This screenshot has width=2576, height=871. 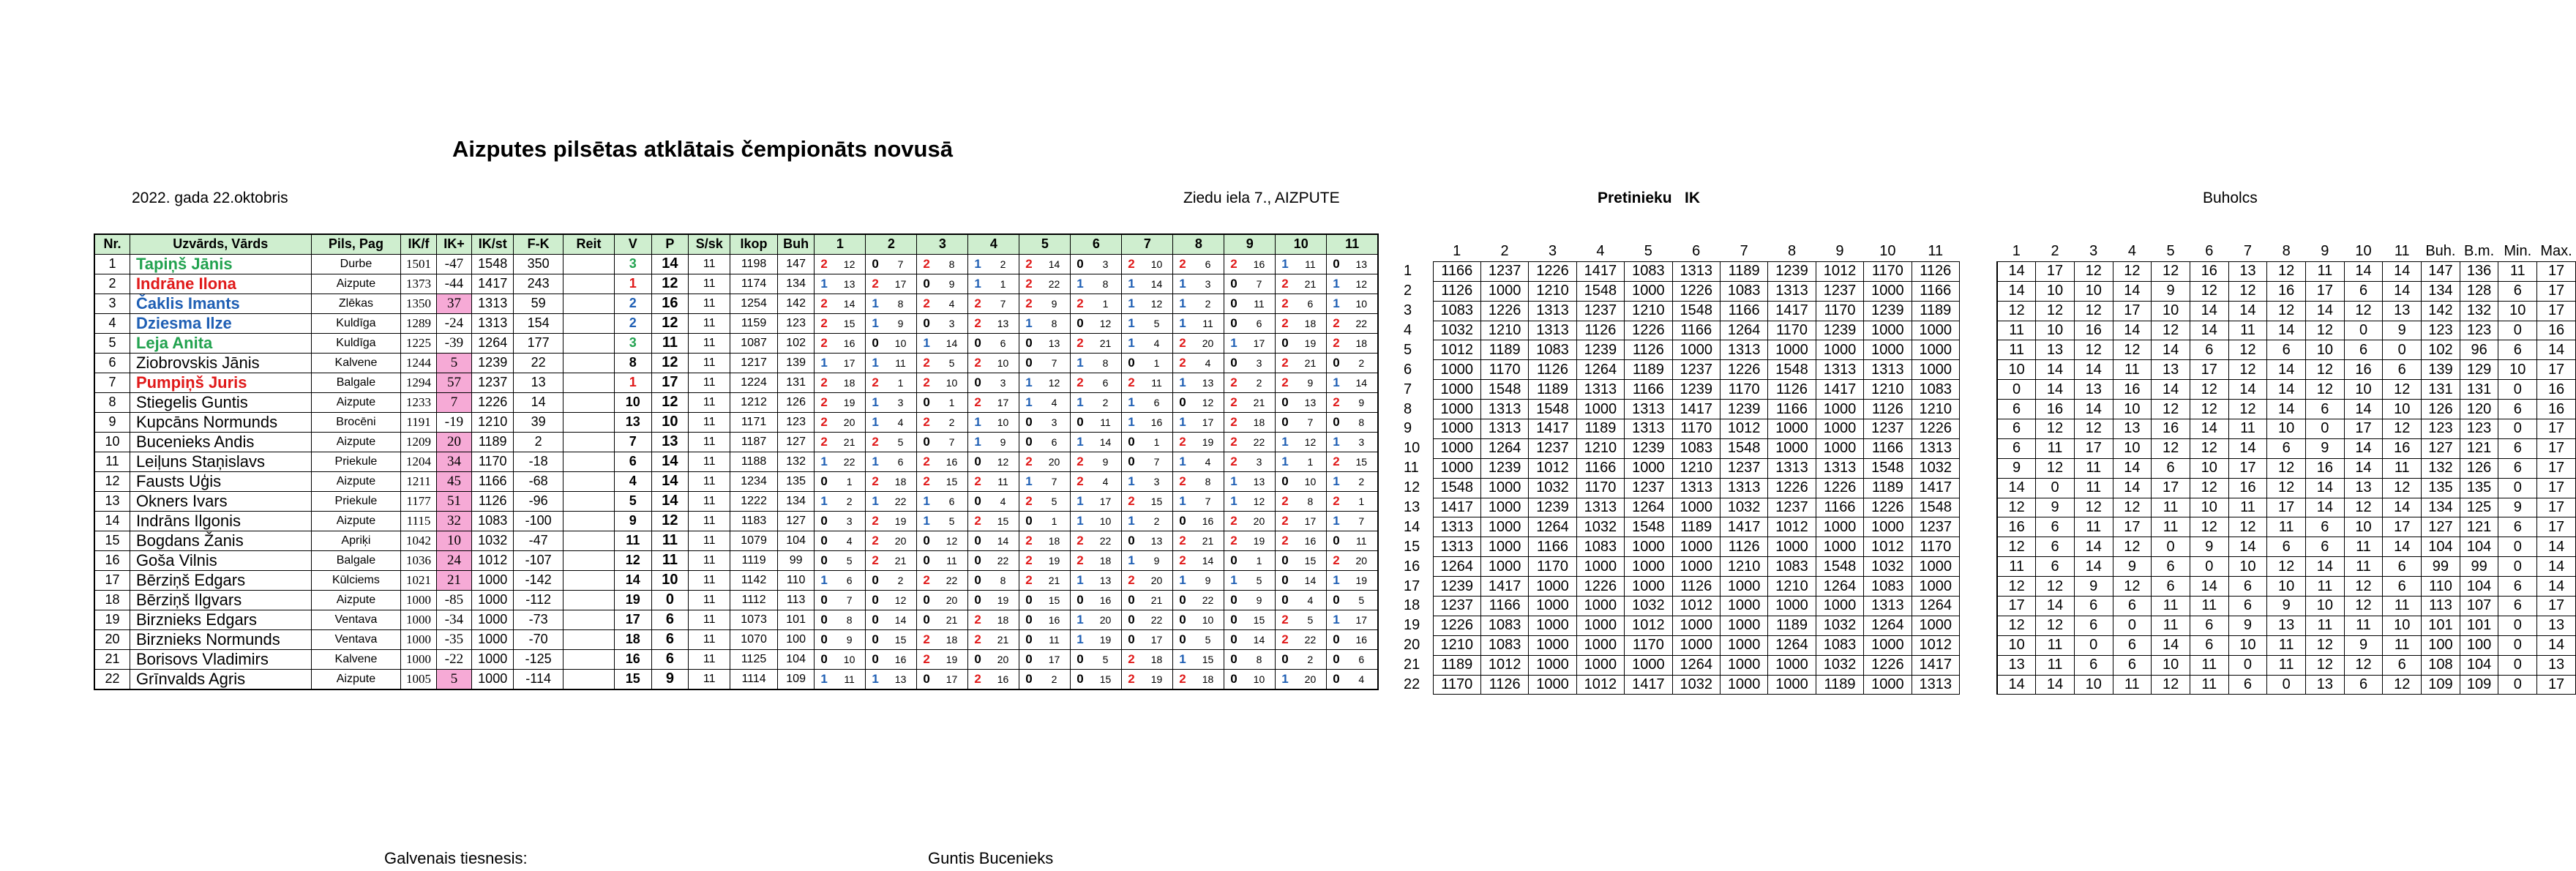 I want to click on player-points: 12, so click(x=670, y=402).